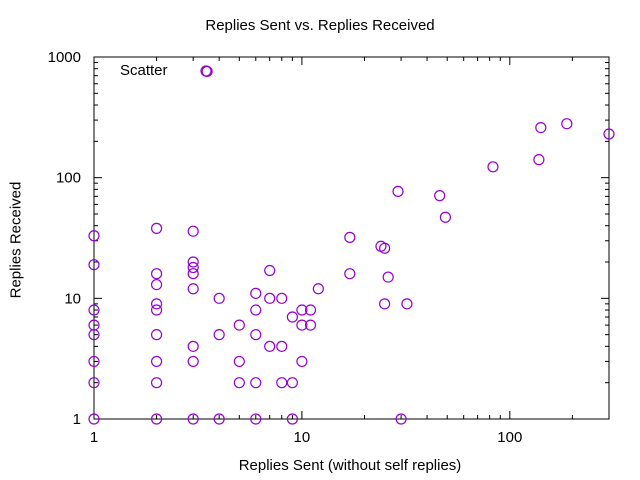  I want to click on x-tick-label: 1, so click(94, 437).